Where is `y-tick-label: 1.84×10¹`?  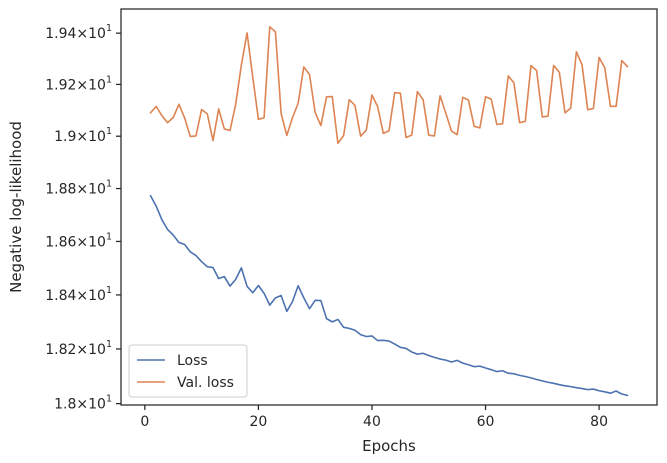 y-tick-label: 1.84×10¹ is located at coordinates (78, 294).